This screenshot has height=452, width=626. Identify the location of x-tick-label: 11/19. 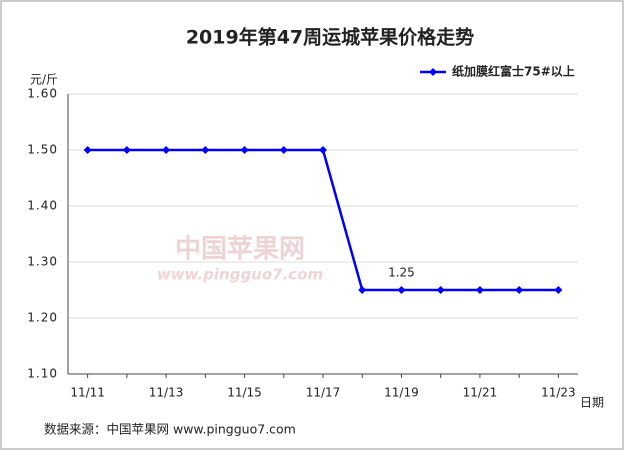
(401, 393).